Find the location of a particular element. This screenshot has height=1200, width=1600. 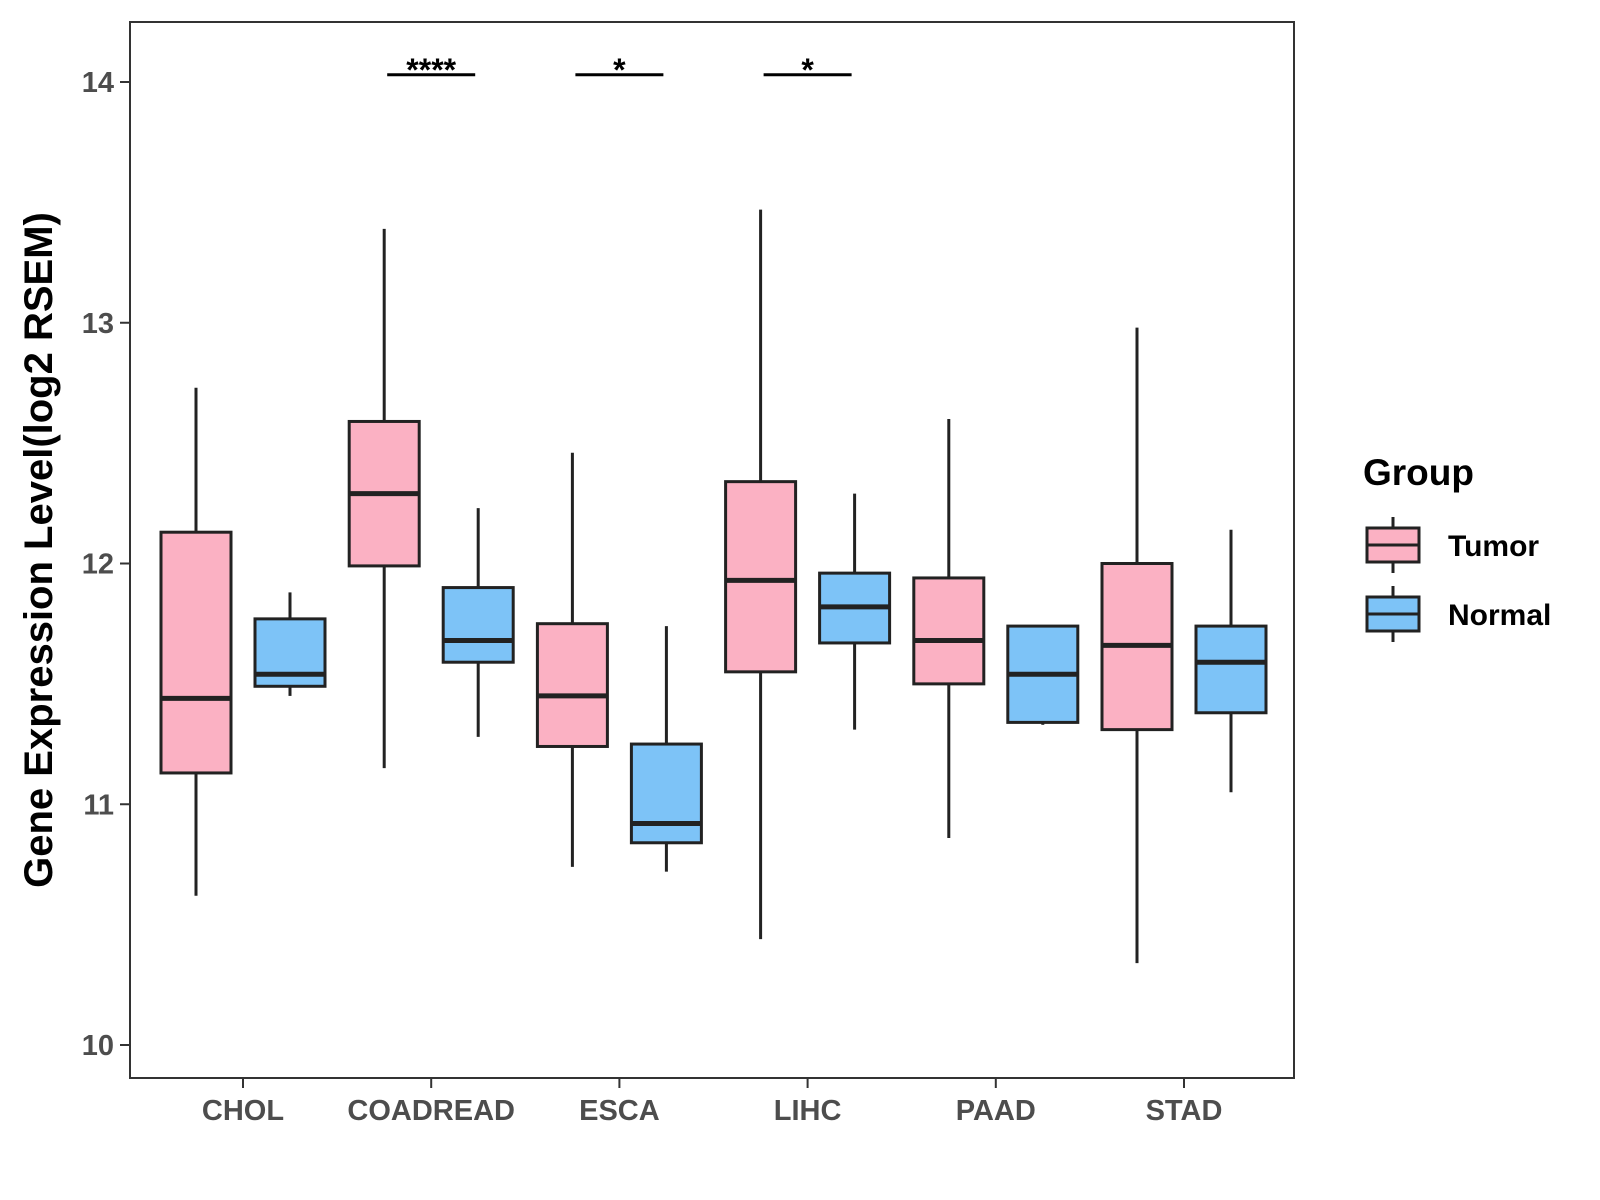

x-tick-label: LIHC is located at coordinates (808, 1111).